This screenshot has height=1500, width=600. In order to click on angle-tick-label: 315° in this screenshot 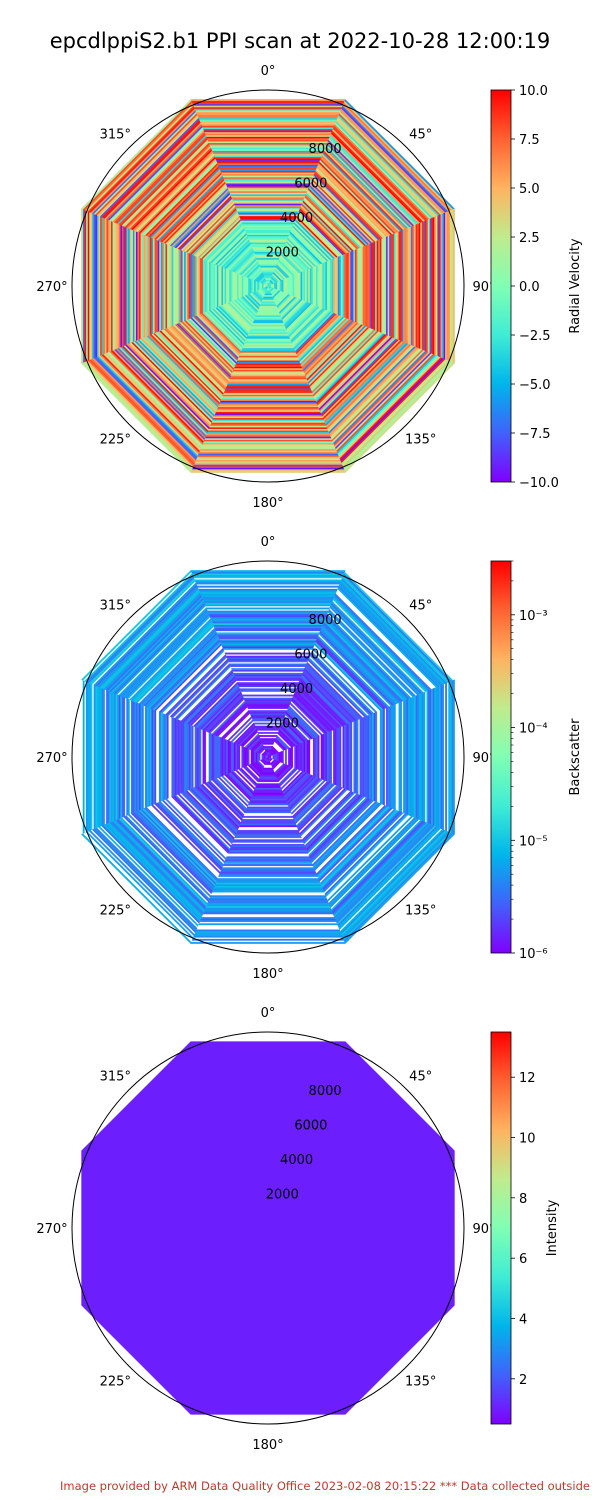, I will do `click(115, 605)`.